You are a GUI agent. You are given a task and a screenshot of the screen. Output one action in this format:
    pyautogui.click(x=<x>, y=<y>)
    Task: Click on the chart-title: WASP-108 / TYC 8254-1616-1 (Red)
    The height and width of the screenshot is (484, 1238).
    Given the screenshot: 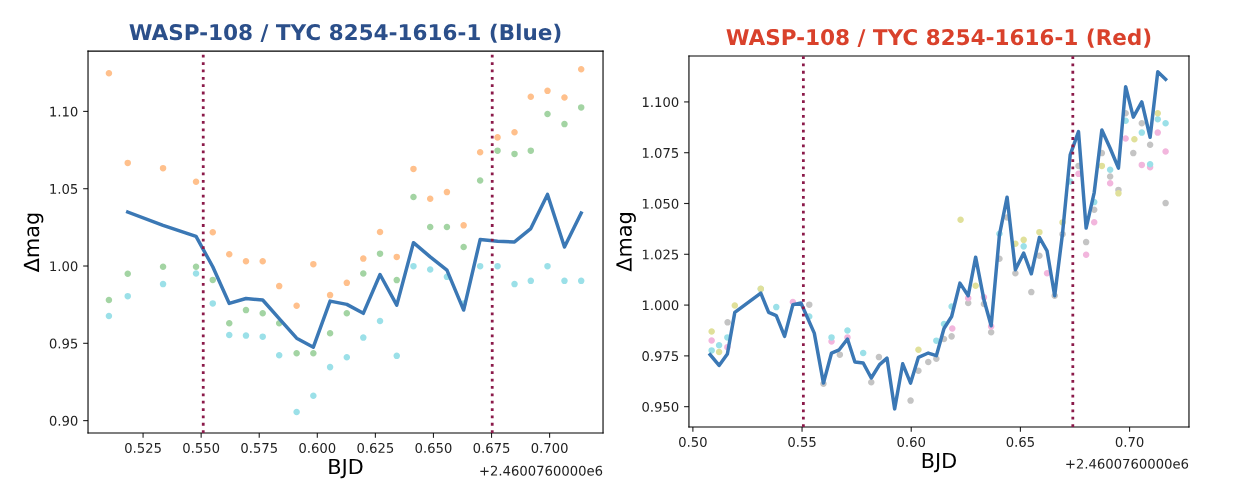 What is the action you would take?
    pyautogui.click(x=938, y=38)
    